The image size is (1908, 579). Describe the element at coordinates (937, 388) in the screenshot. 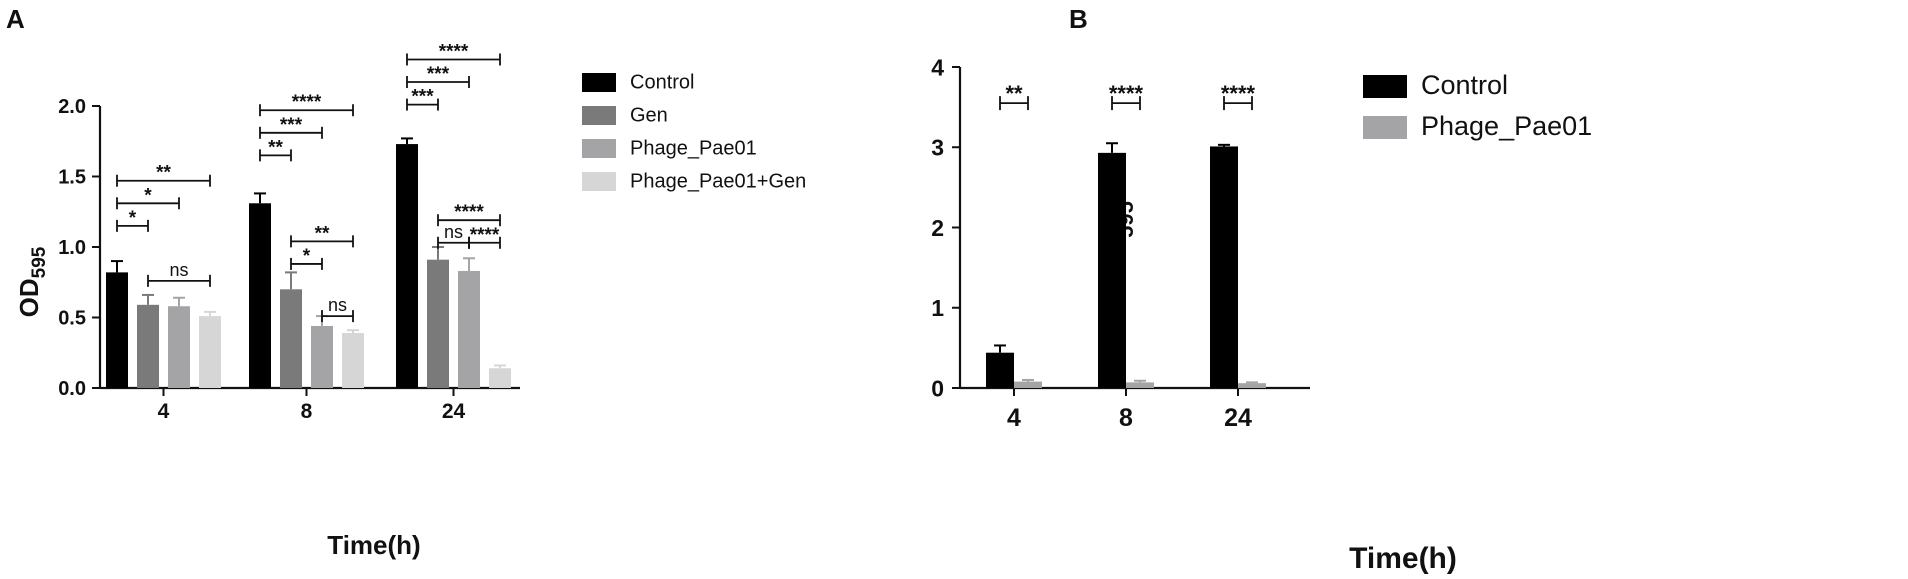

I see `panel-b-y-tick-label: 0` at that location.